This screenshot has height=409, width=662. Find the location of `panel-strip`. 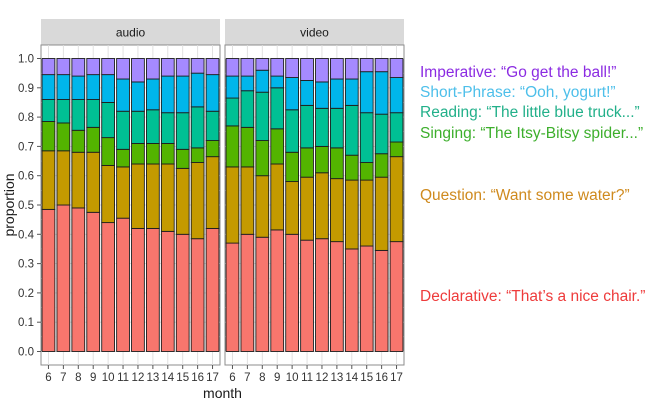

panel-strip is located at coordinates (314, 32).